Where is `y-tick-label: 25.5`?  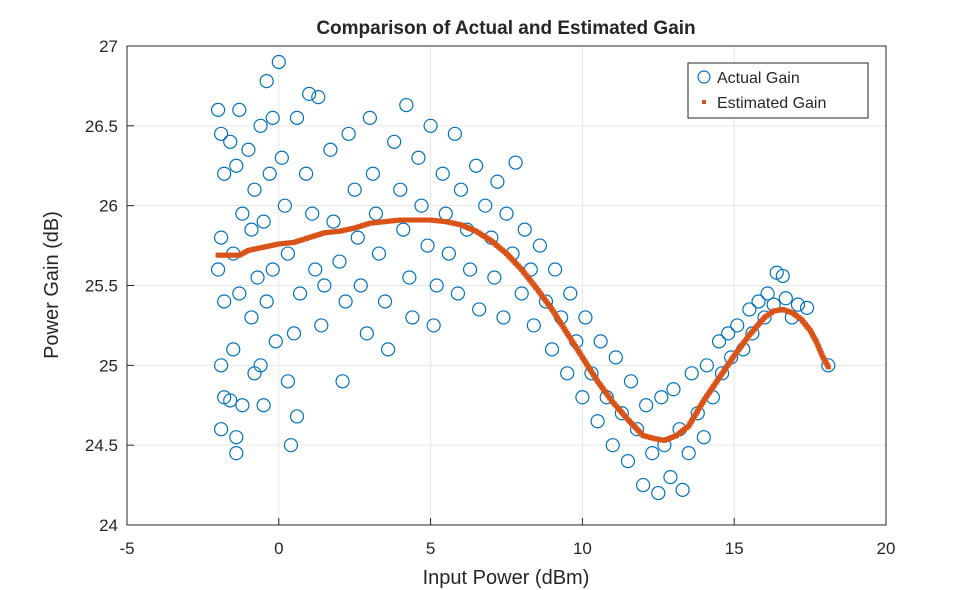
y-tick-label: 25.5 is located at coordinates (101, 286).